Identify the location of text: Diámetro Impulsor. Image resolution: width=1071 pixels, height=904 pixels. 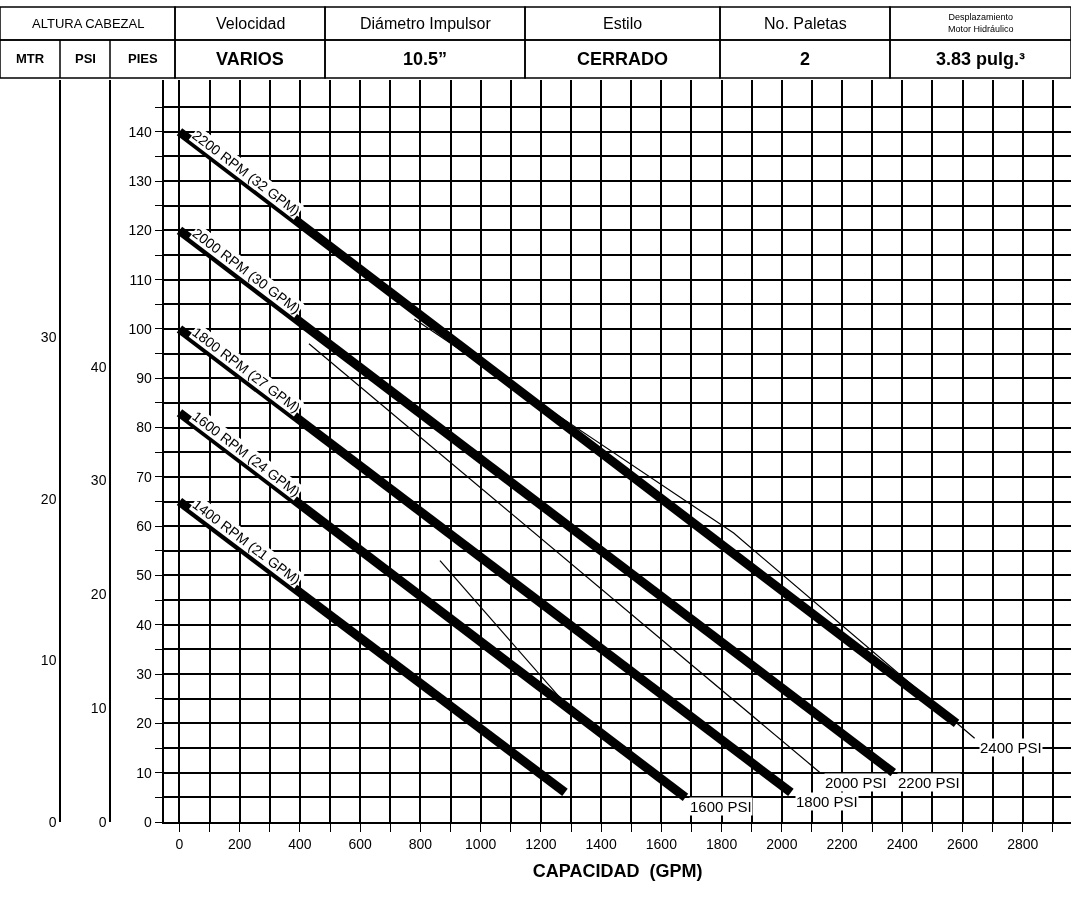
(426, 23).